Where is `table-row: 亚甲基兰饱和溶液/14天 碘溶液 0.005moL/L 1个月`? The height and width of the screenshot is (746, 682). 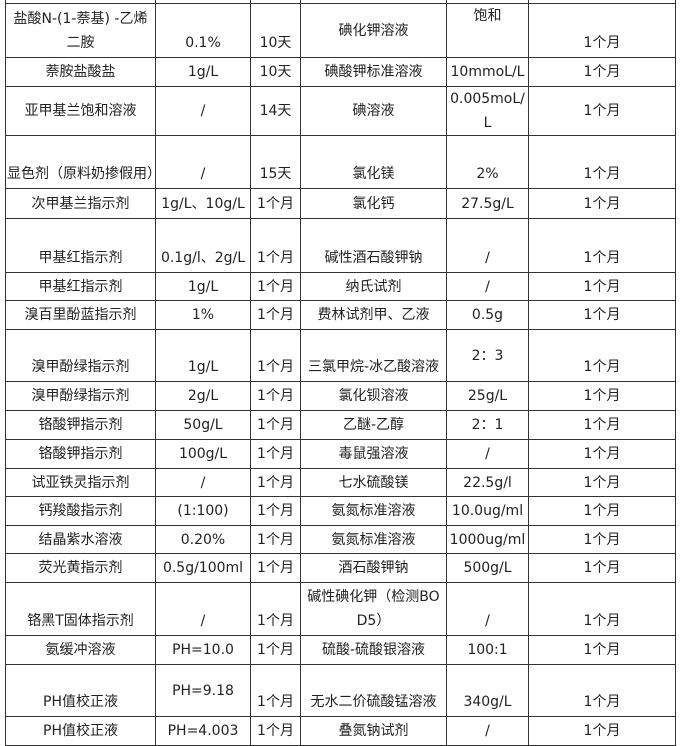 table-row: 亚甲基兰饱和溶液/14天 碘溶液 0.005moL/L 1个月 is located at coordinates (340, 111).